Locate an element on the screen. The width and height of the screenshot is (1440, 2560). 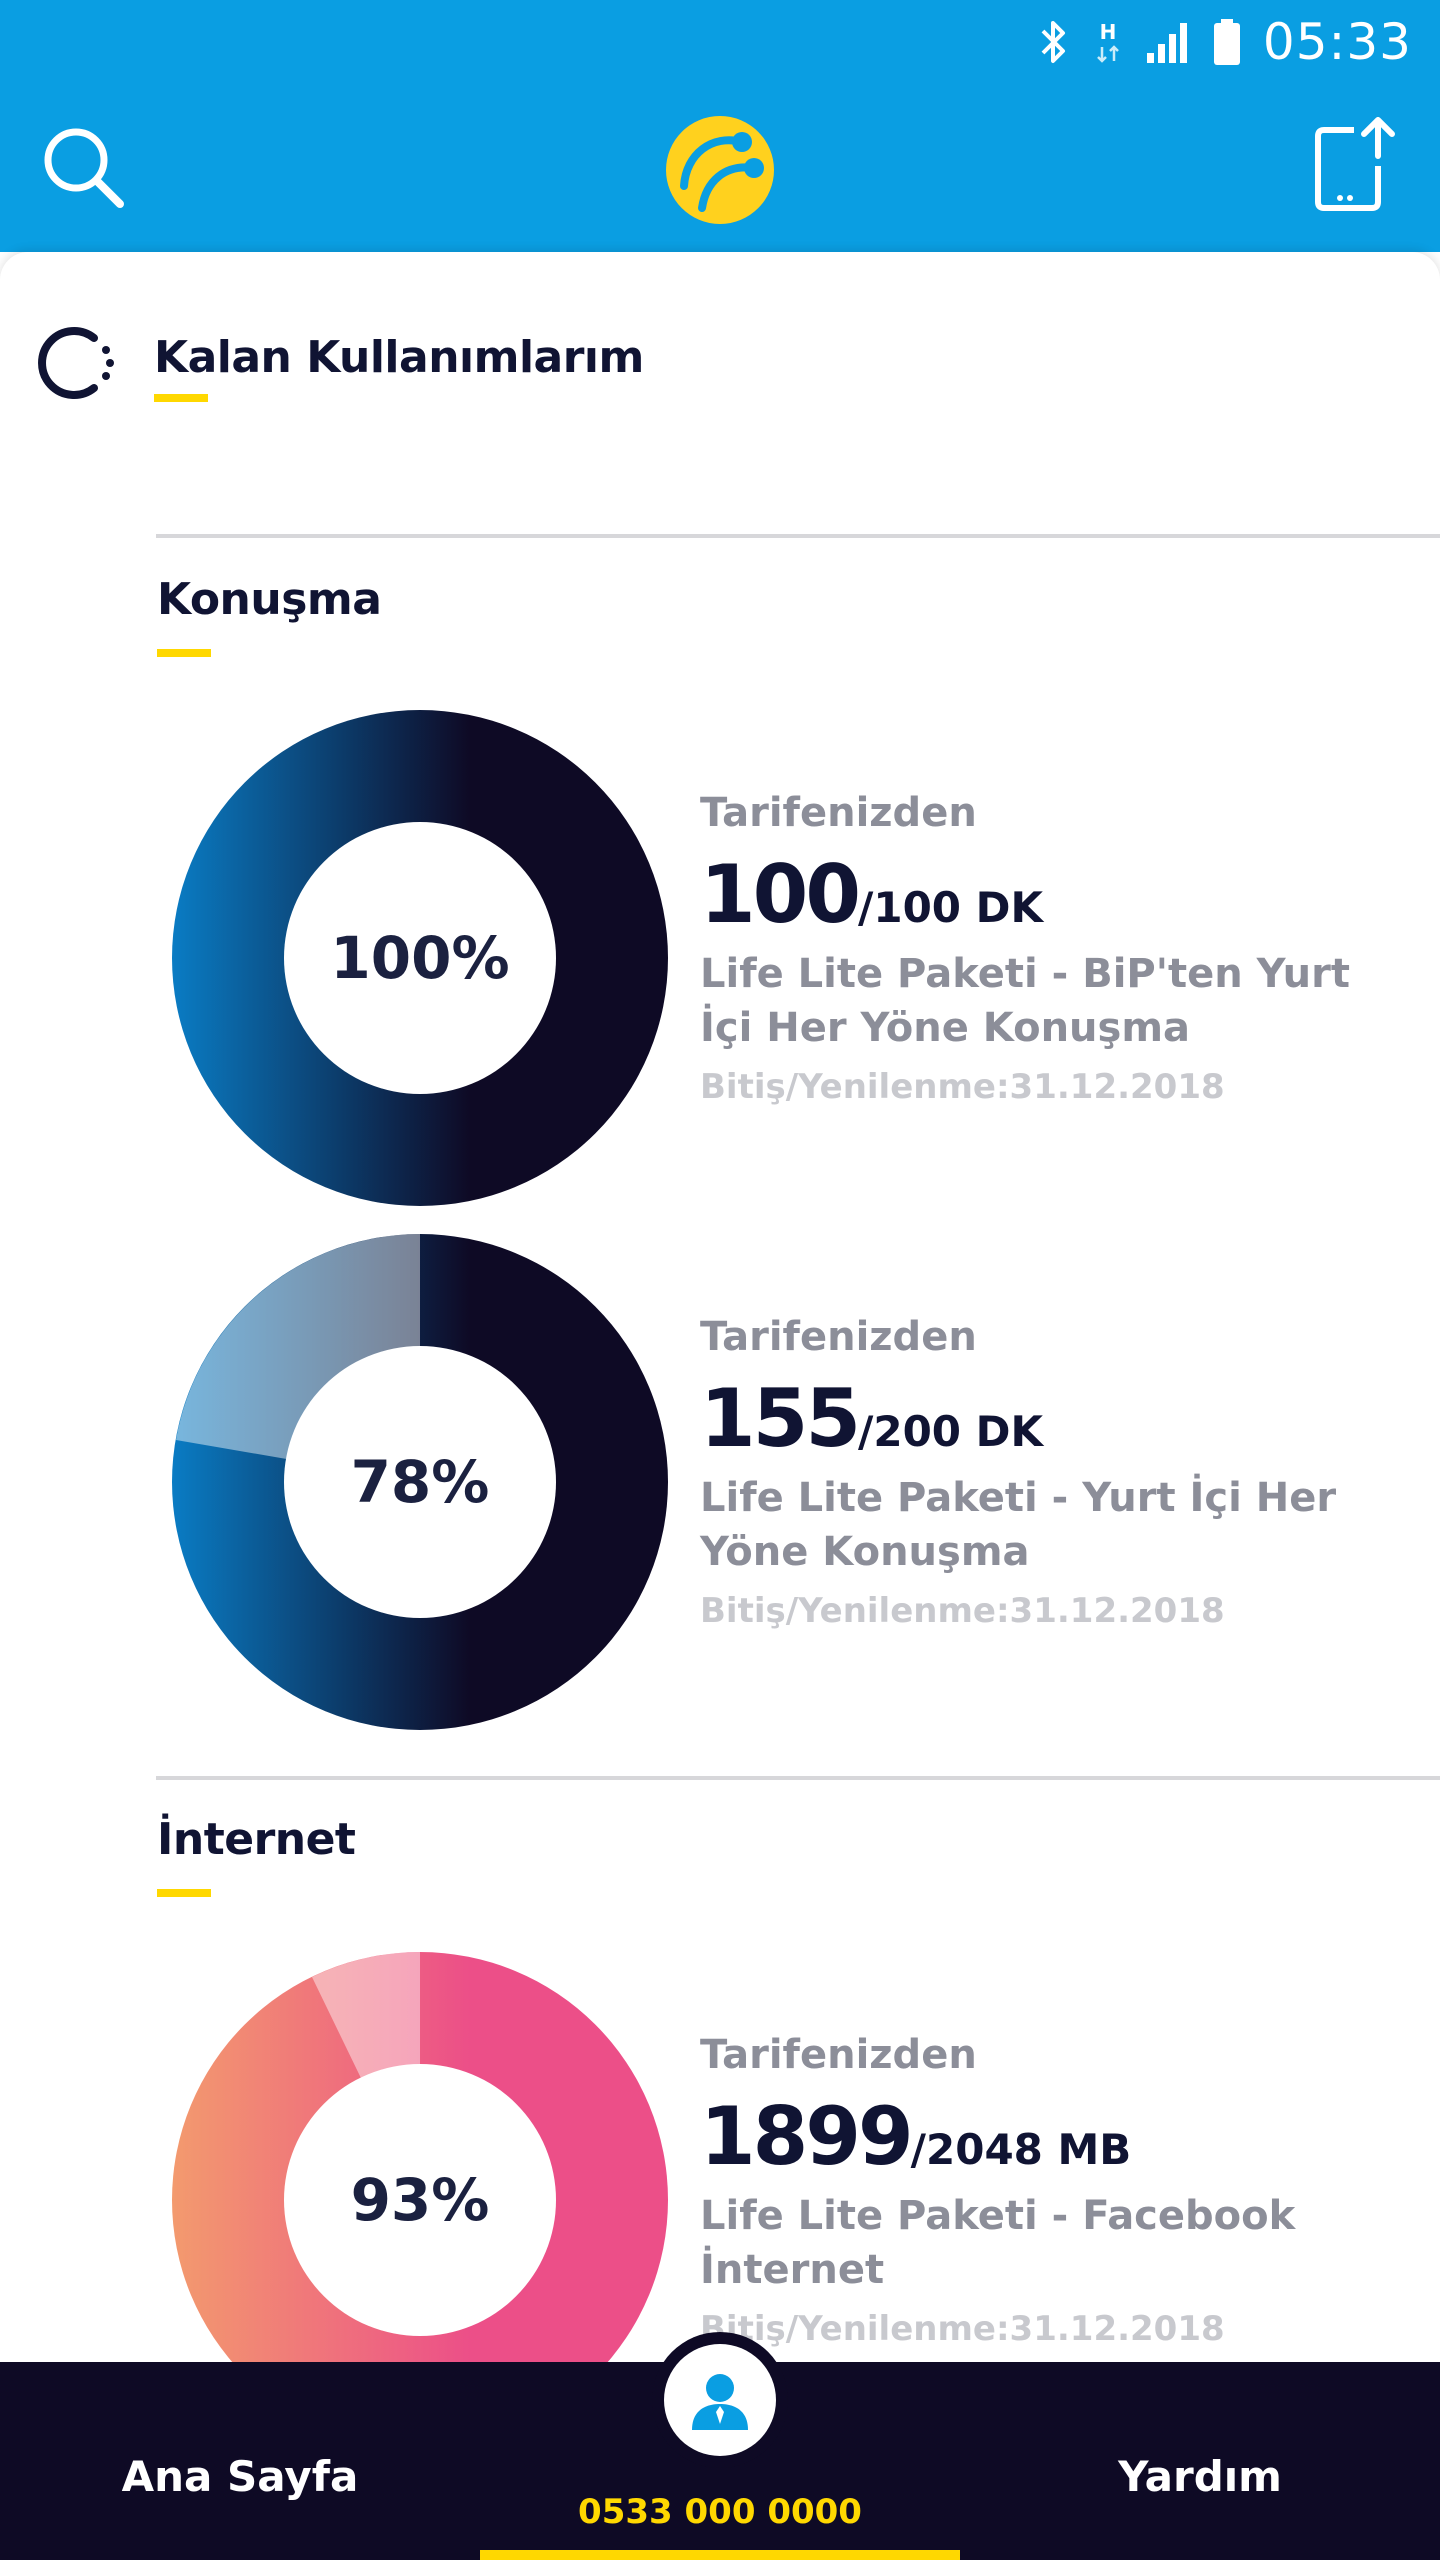
section-title-talk: Konuşma is located at coordinates (269, 599).